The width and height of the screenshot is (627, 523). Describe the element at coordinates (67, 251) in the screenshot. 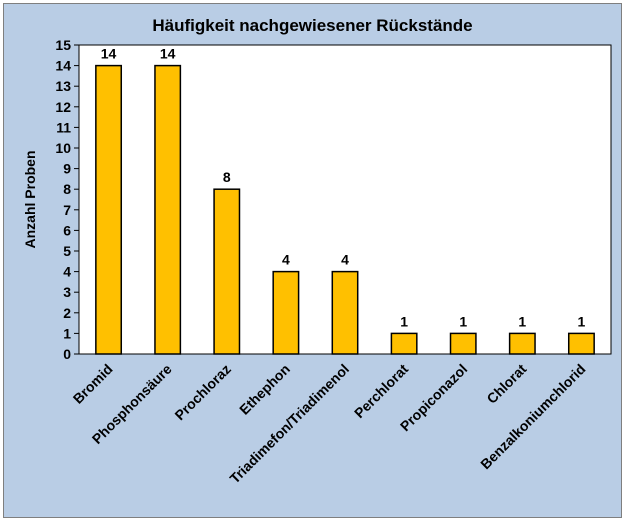

I see `y-tick-label: 5` at that location.